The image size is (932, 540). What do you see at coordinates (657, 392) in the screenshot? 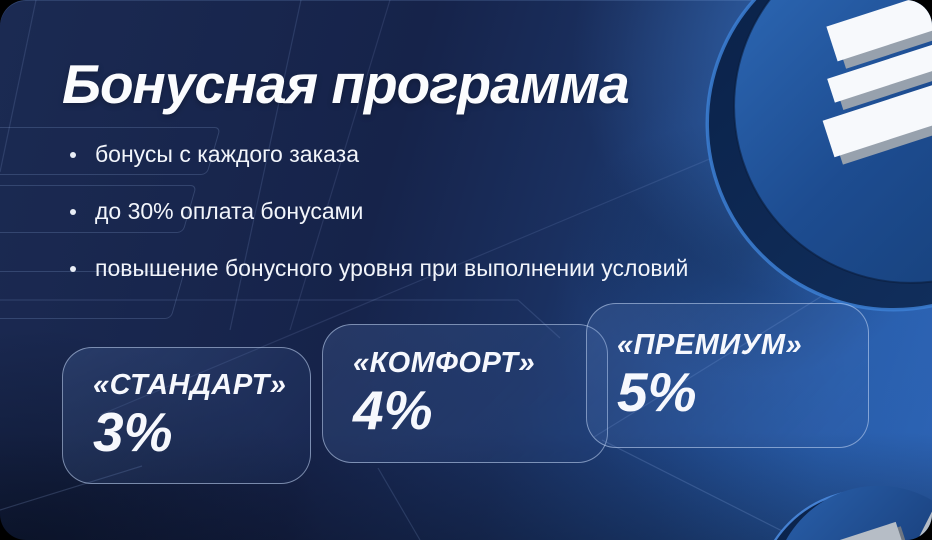
I see `tier-value: 5%` at bounding box center [657, 392].